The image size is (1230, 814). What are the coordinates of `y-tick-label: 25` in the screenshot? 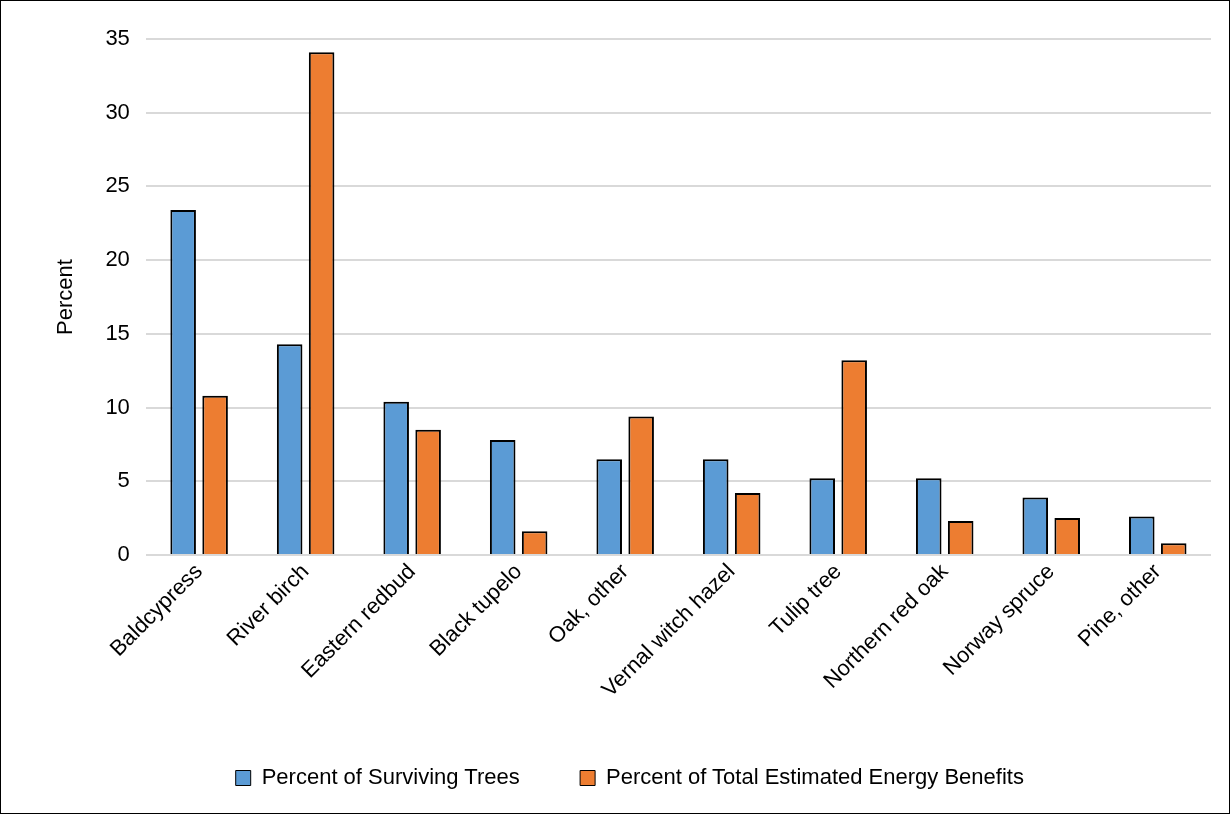 It's located at (117, 185).